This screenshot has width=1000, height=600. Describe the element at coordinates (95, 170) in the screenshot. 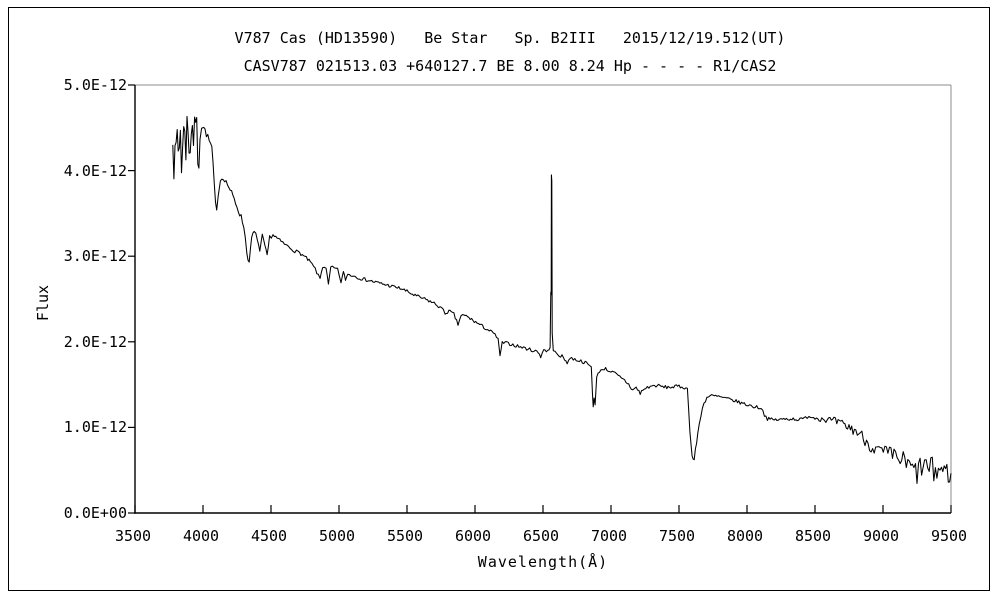

I see `y-tick-label: 4.0E-12` at that location.